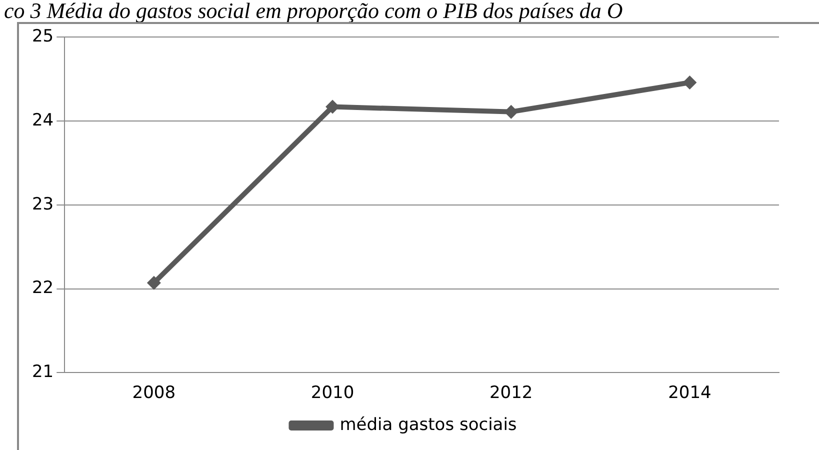 This screenshot has width=819, height=450. I want to click on y-tick-label: 24, so click(43, 120).